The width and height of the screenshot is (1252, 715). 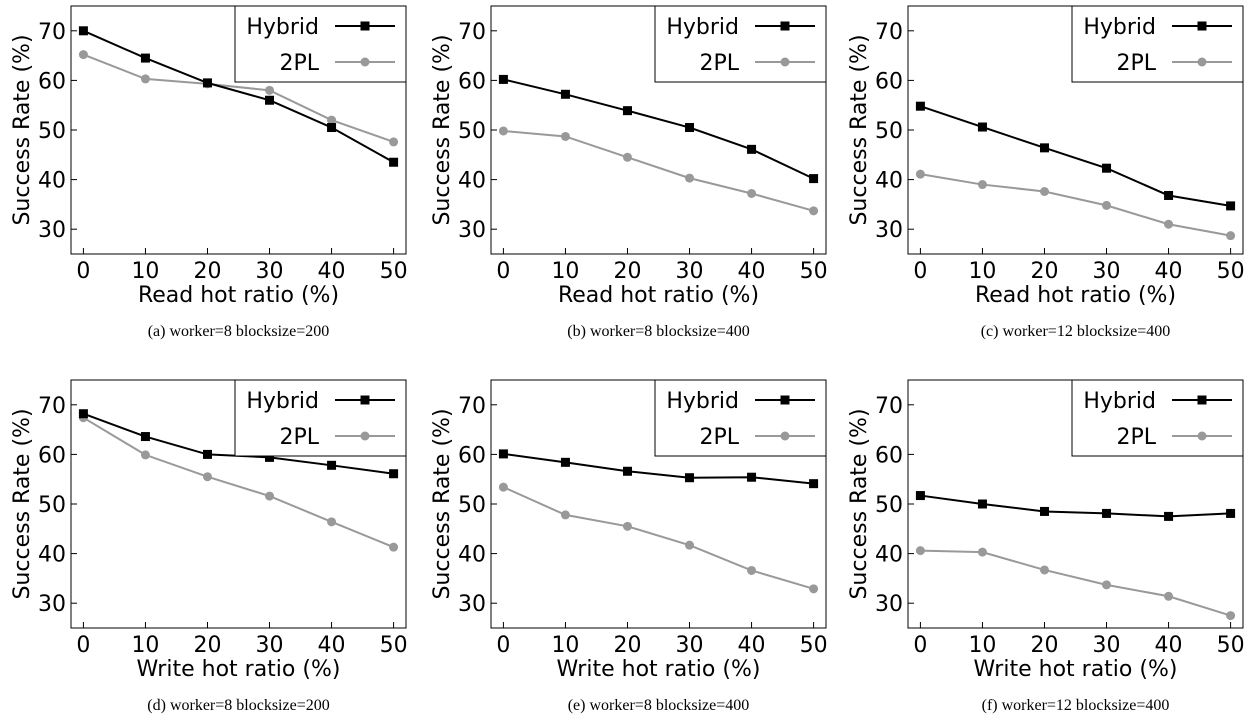 What do you see at coordinates (472, 32) in the screenshot?
I see `y-tick-label: 70` at bounding box center [472, 32].